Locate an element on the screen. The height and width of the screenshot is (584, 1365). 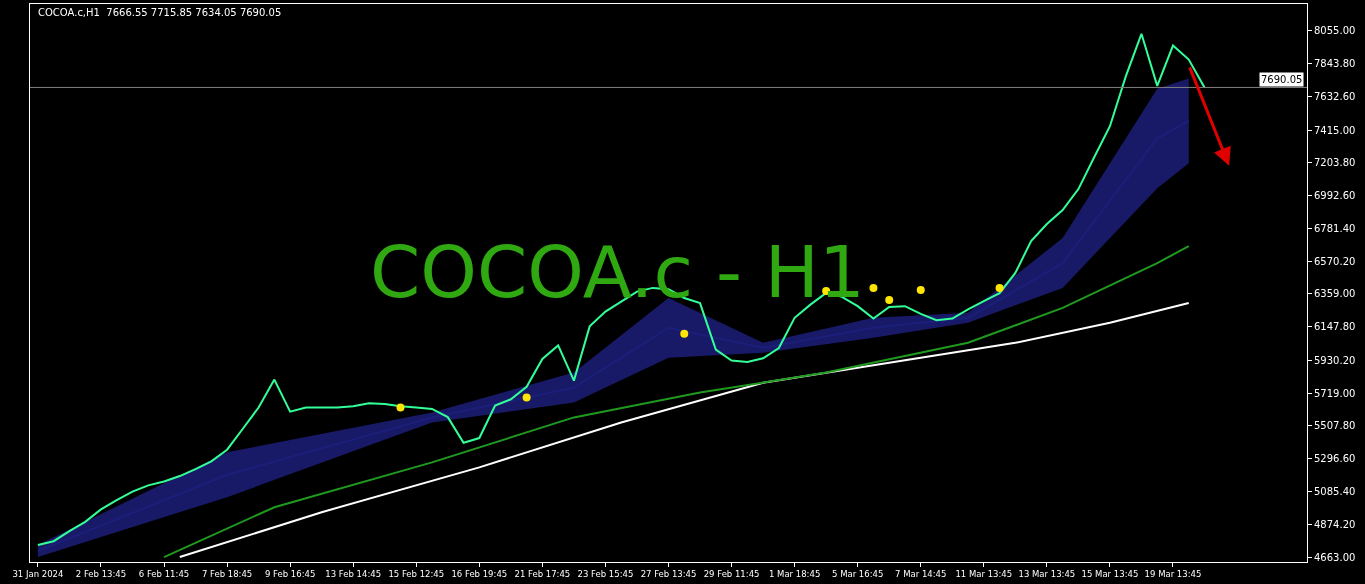
x-tick-label: 5 Mar 16:45 is located at coordinates (858, 574).